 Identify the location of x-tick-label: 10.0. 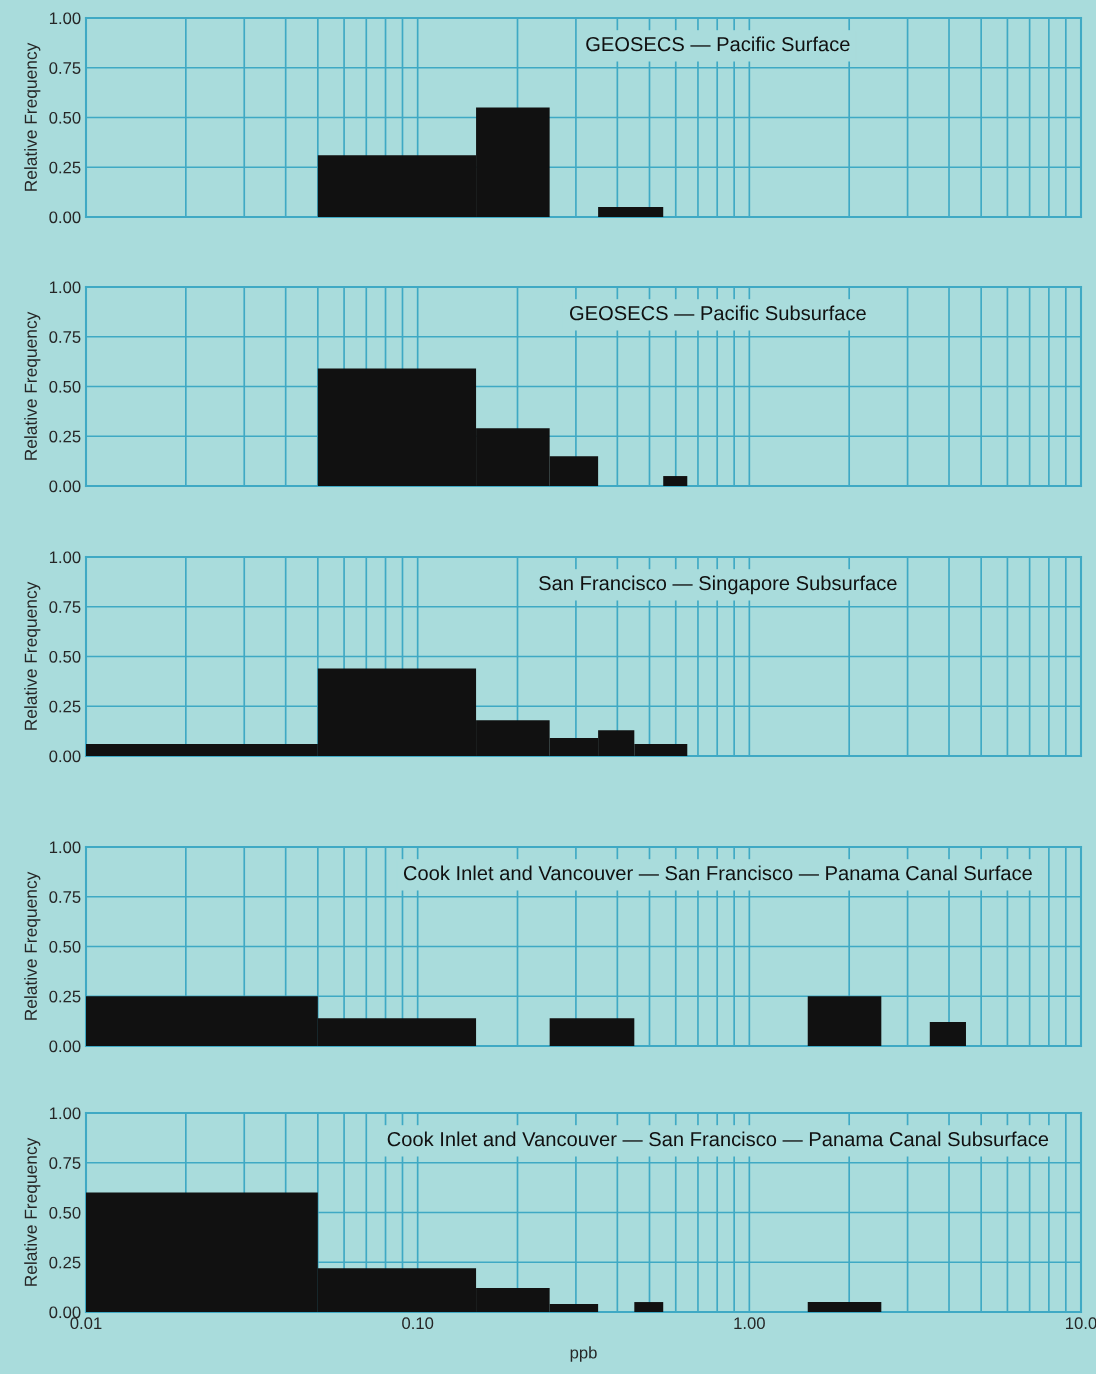
(1081, 1323).